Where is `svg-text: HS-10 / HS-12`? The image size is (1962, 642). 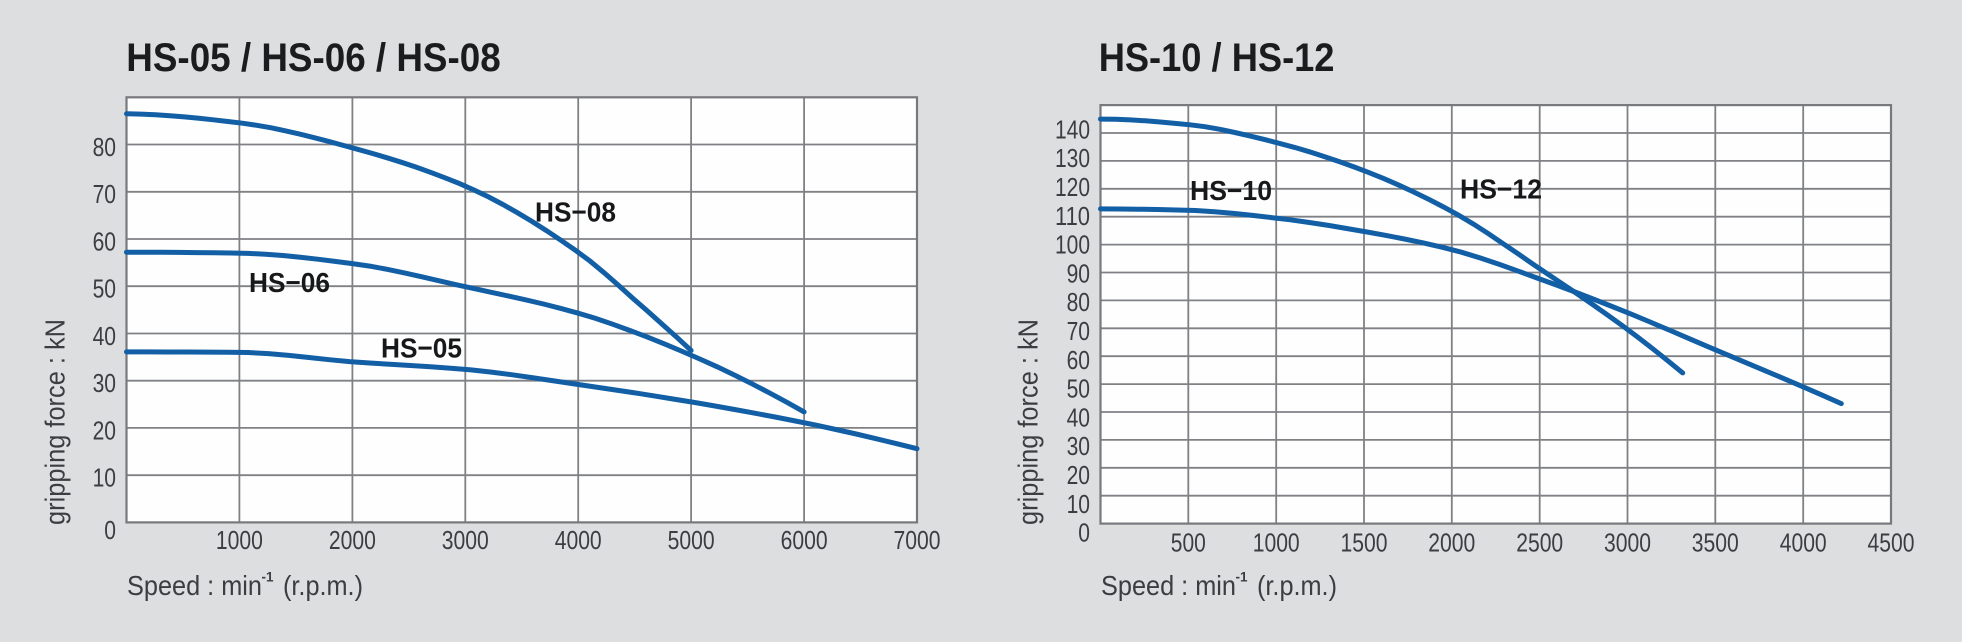 svg-text: HS-10 / HS-12 is located at coordinates (1217, 58).